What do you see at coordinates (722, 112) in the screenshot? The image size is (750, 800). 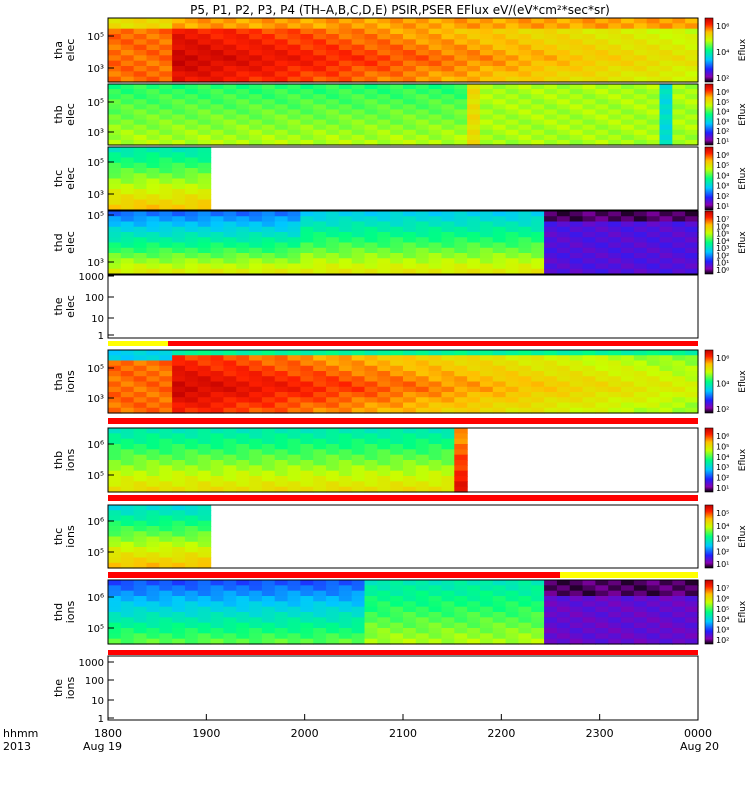 I see `colorbar-tick: 10⁴` at bounding box center [722, 112].